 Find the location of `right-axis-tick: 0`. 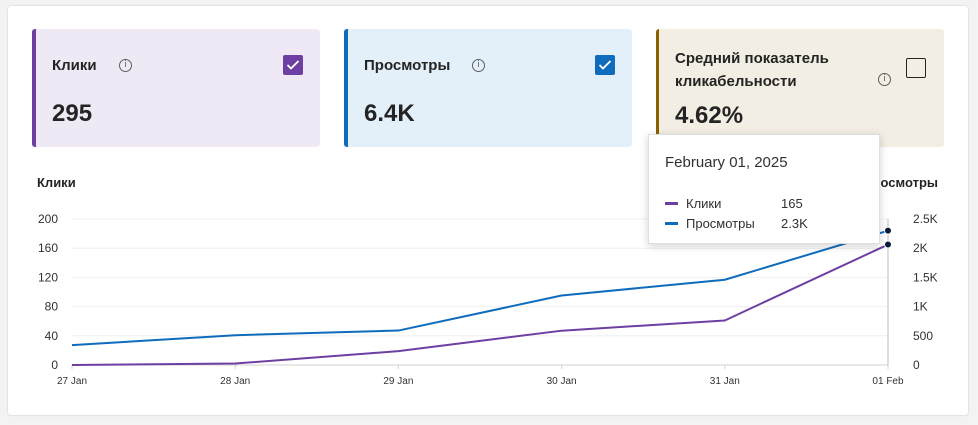

right-axis-tick: 0 is located at coordinates (916, 365).